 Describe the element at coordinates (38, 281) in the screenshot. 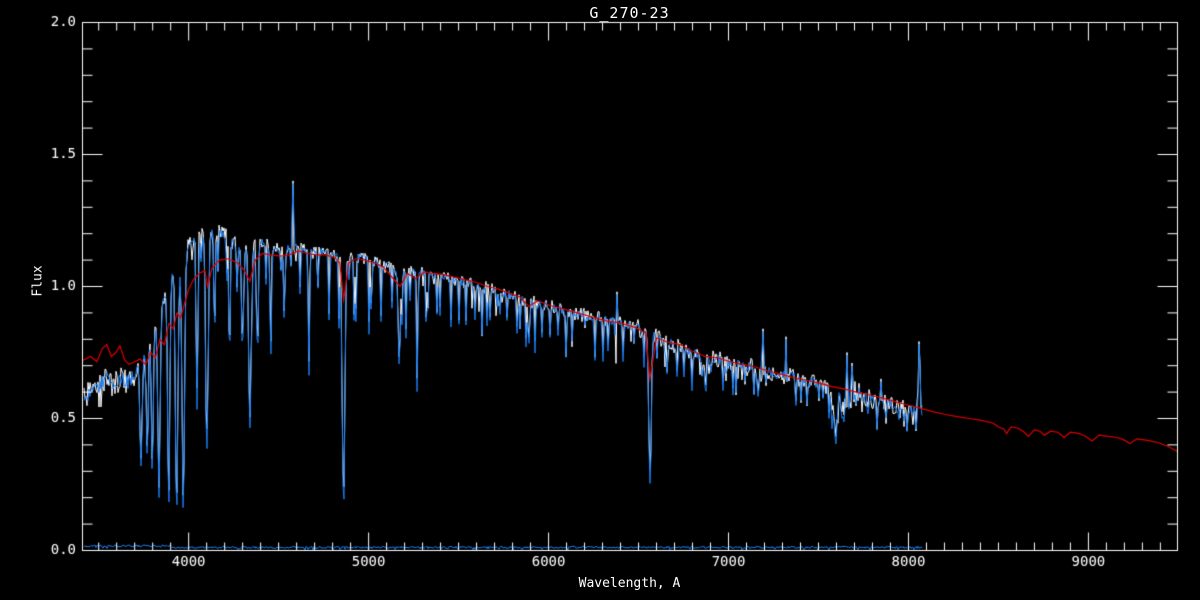

I see `y-axis-label: Flux` at that location.